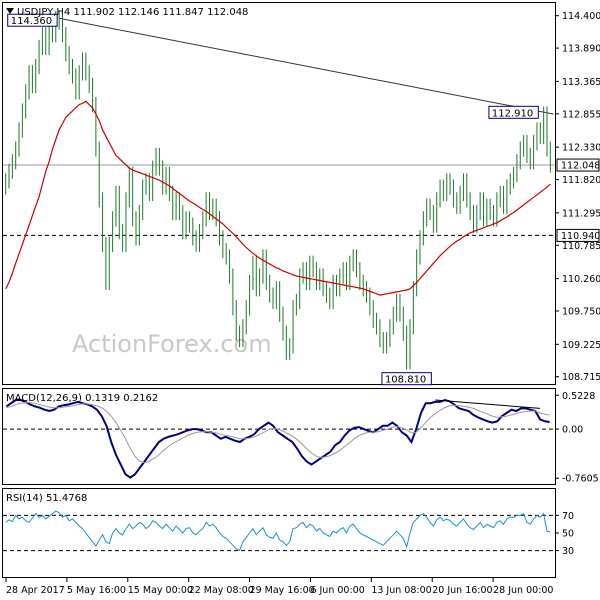 The height and width of the screenshot is (600, 600). Describe the element at coordinates (462, 590) in the screenshot. I see `time-axis-label: 20 Jun 16:00` at that location.